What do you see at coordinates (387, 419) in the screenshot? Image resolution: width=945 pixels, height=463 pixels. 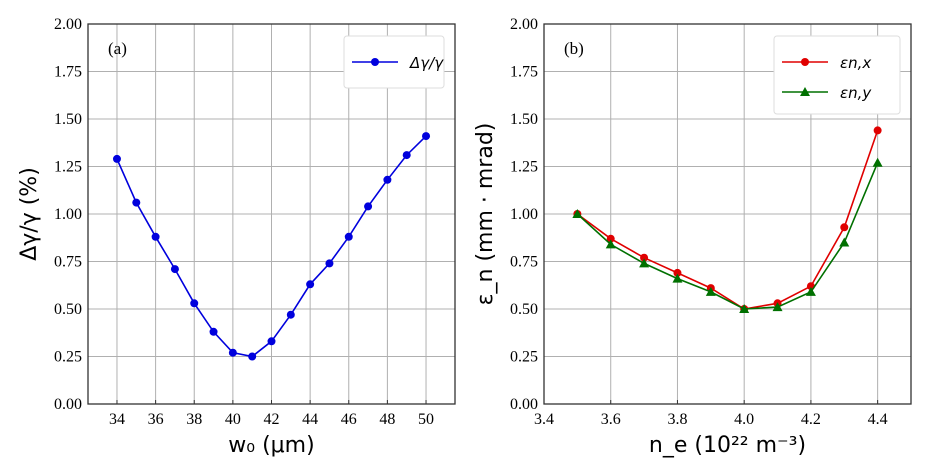 I see `x-tick-label: 48` at bounding box center [387, 419].